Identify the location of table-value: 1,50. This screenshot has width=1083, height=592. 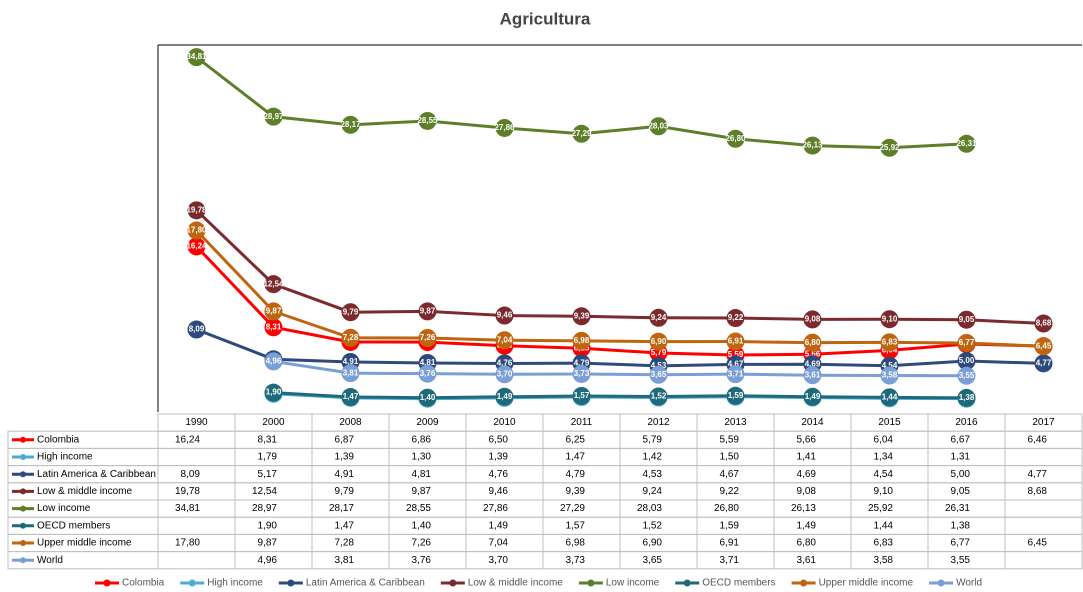
(730, 457).